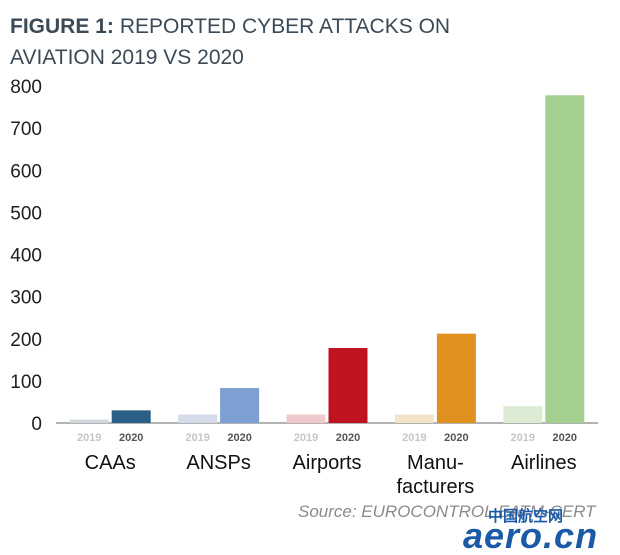 The width and height of the screenshot is (620, 555). I want to click on chart-title-line-2: AVIATION 2019 VS 2020, so click(127, 57).